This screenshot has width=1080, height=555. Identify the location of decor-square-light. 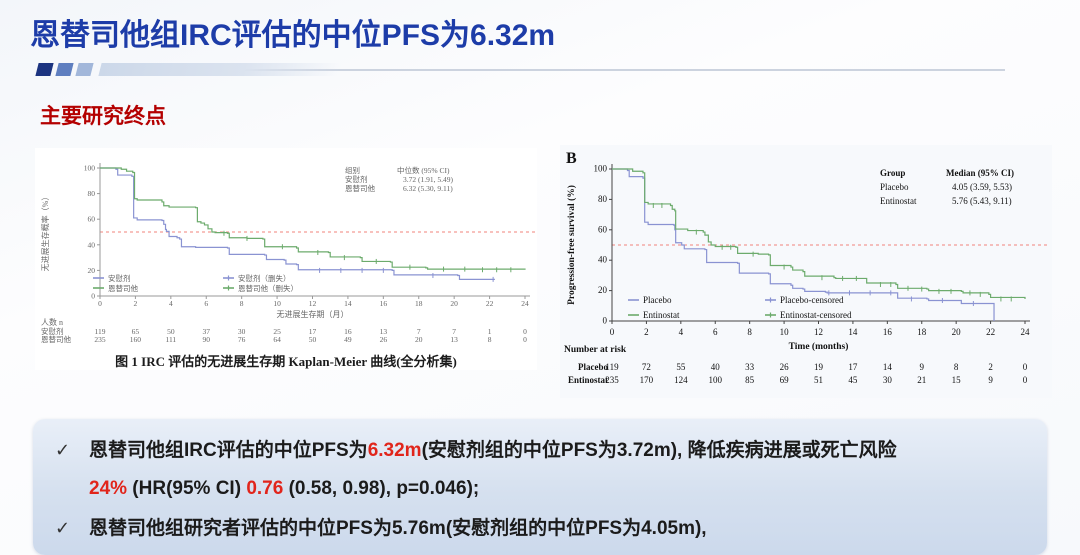
(84, 69).